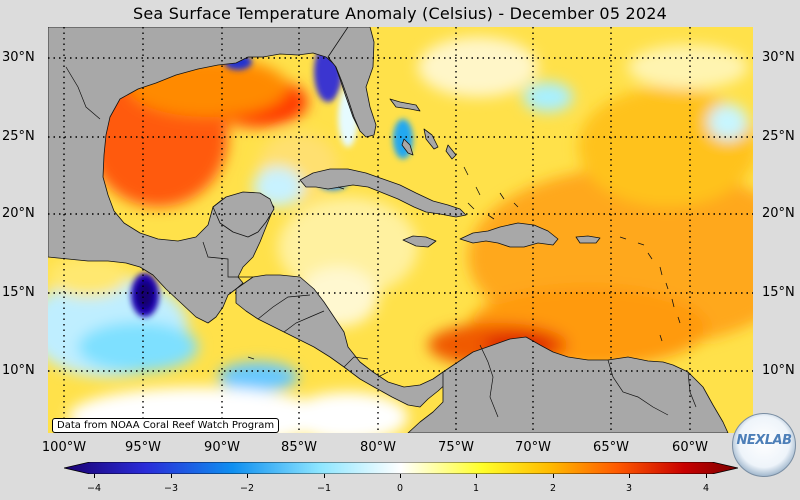 The width and height of the screenshot is (800, 500). Describe the element at coordinates (171, 488) in the screenshot. I see `colorbar-tick-label: −3` at that location.